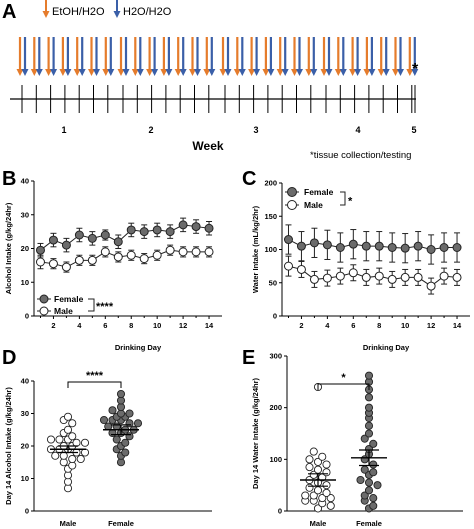 The image size is (474, 529). I want to click on arrow-etoh-w1-d7, so click(106, 56).